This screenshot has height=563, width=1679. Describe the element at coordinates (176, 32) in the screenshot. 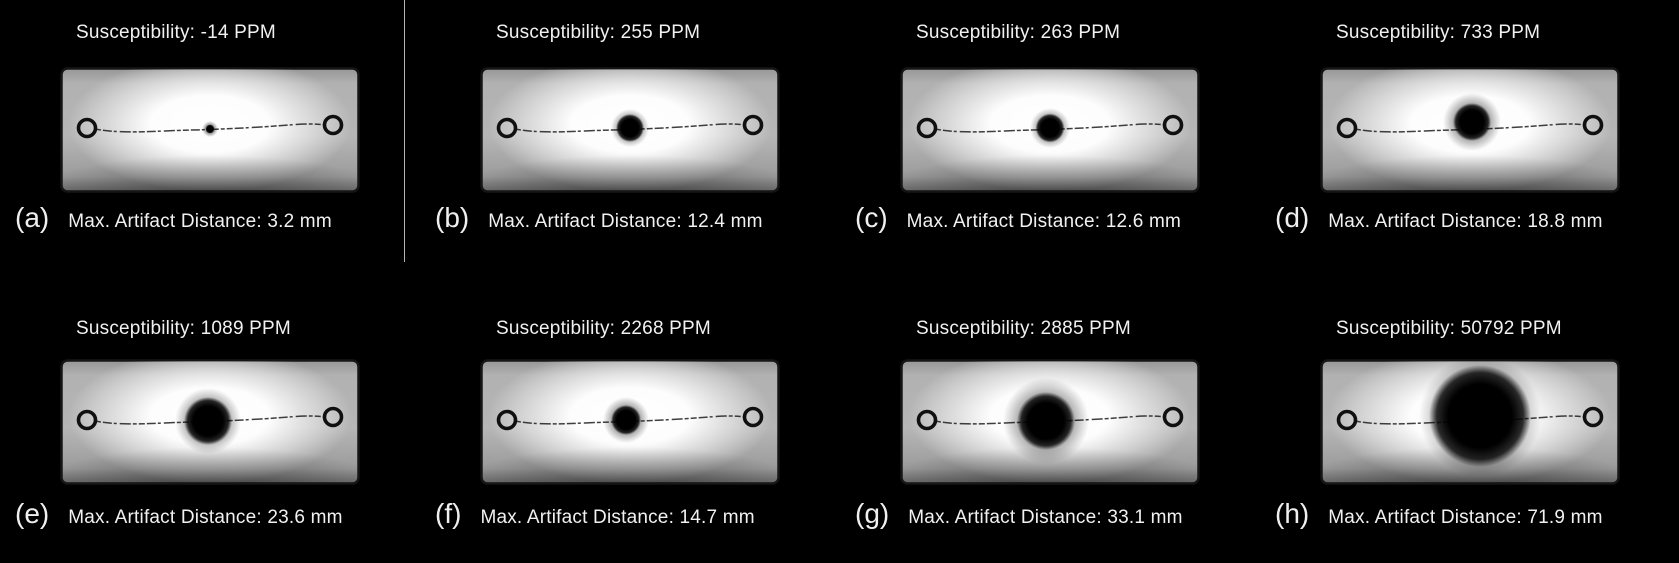

I see `susceptibility-caption: Susceptibility: -14 PPM` at that location.